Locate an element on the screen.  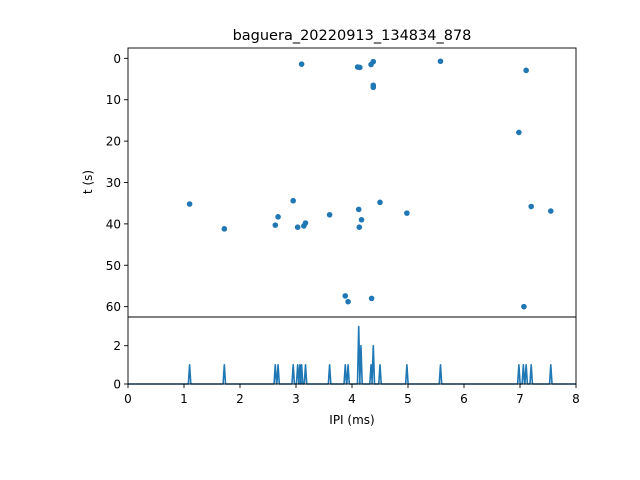
scatter-y-label: t (s) is located at coordinates (88, 182).